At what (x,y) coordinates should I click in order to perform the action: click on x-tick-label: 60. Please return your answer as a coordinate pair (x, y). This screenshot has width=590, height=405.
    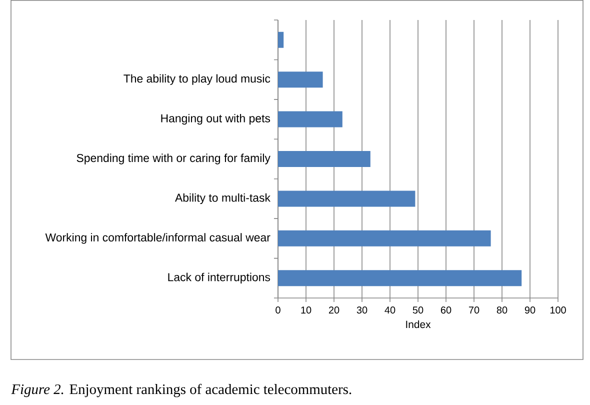
    Looking at the image, I should click on (446, 310).